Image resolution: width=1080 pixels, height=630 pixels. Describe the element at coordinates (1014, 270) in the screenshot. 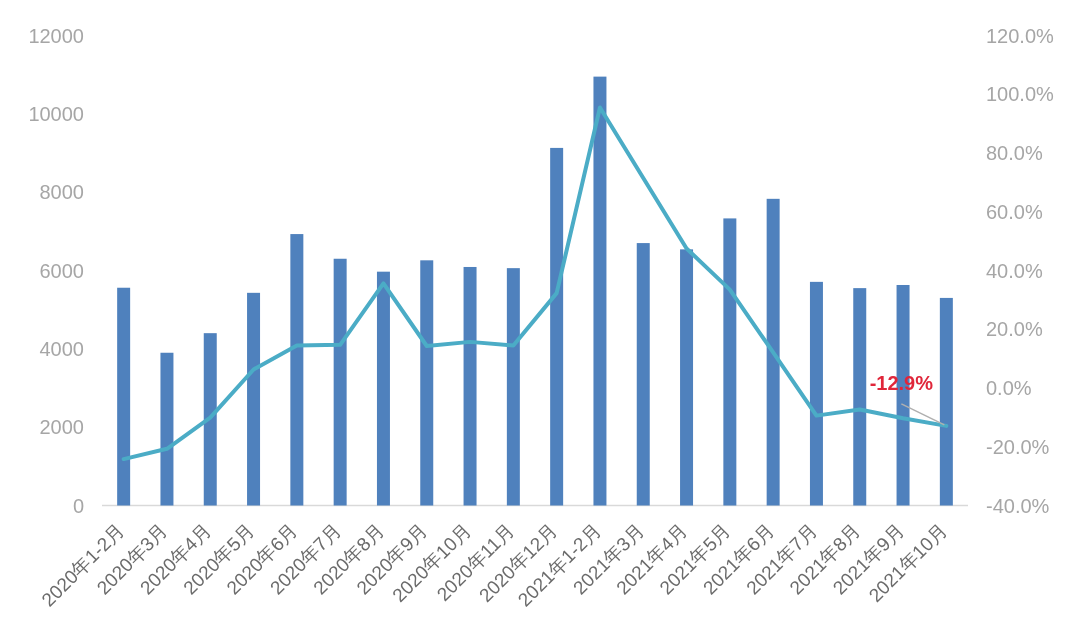

I see `y2-tick-label: 40.0%` at that location.